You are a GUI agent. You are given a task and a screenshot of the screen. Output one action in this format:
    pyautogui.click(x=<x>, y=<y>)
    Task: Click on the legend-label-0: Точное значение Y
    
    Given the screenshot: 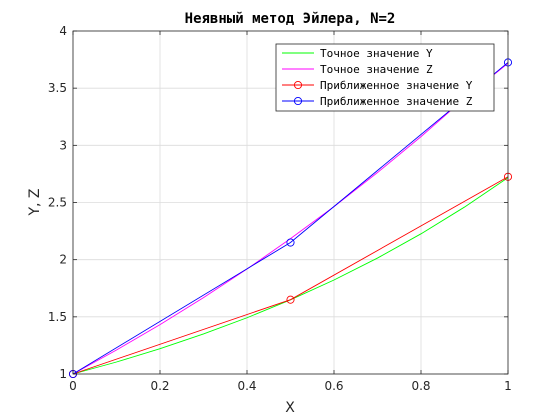 What is the action you would take?
    pyautogui.click(x=376, y=53)
    